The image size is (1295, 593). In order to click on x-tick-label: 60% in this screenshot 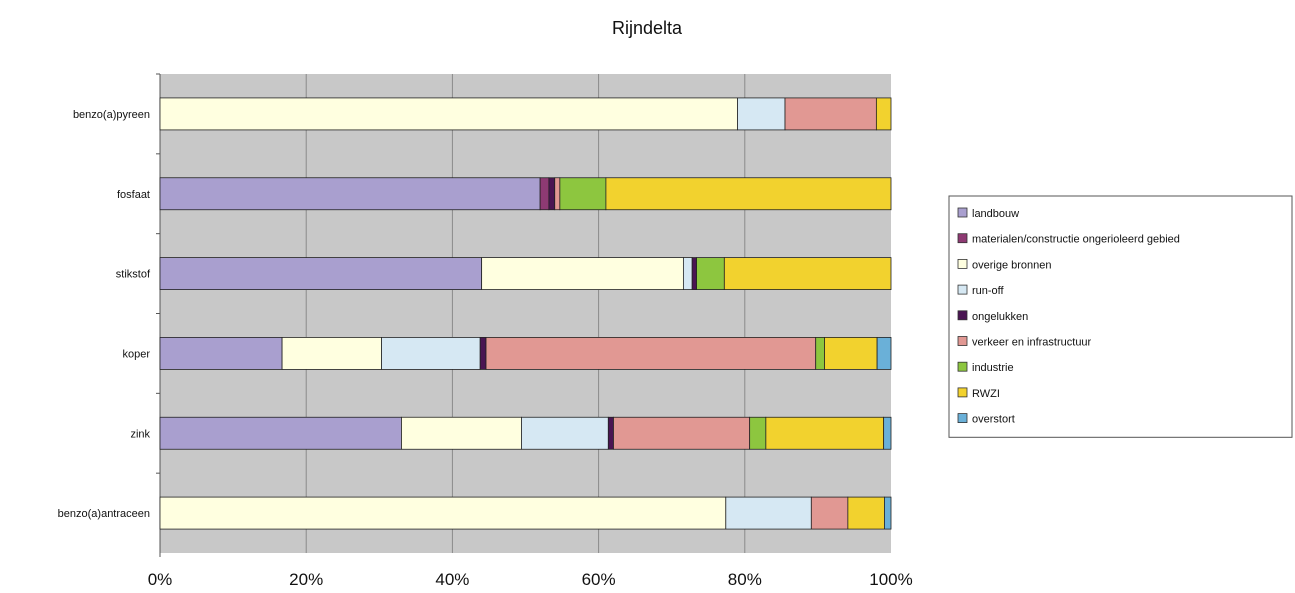, I will do `click(599, 579)`.